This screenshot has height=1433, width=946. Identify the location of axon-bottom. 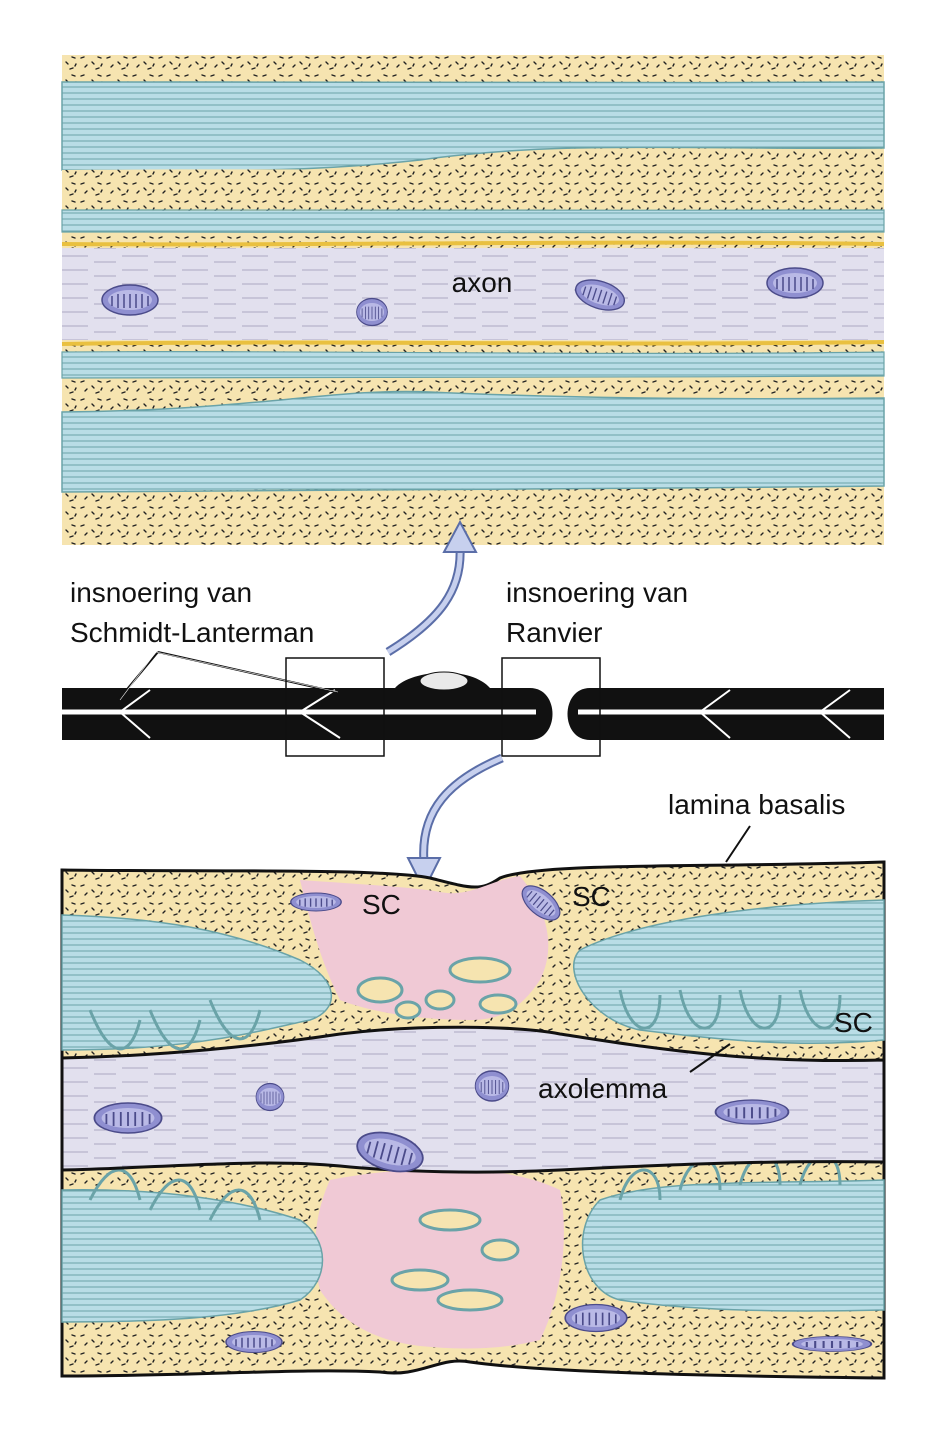
(473, 1099).